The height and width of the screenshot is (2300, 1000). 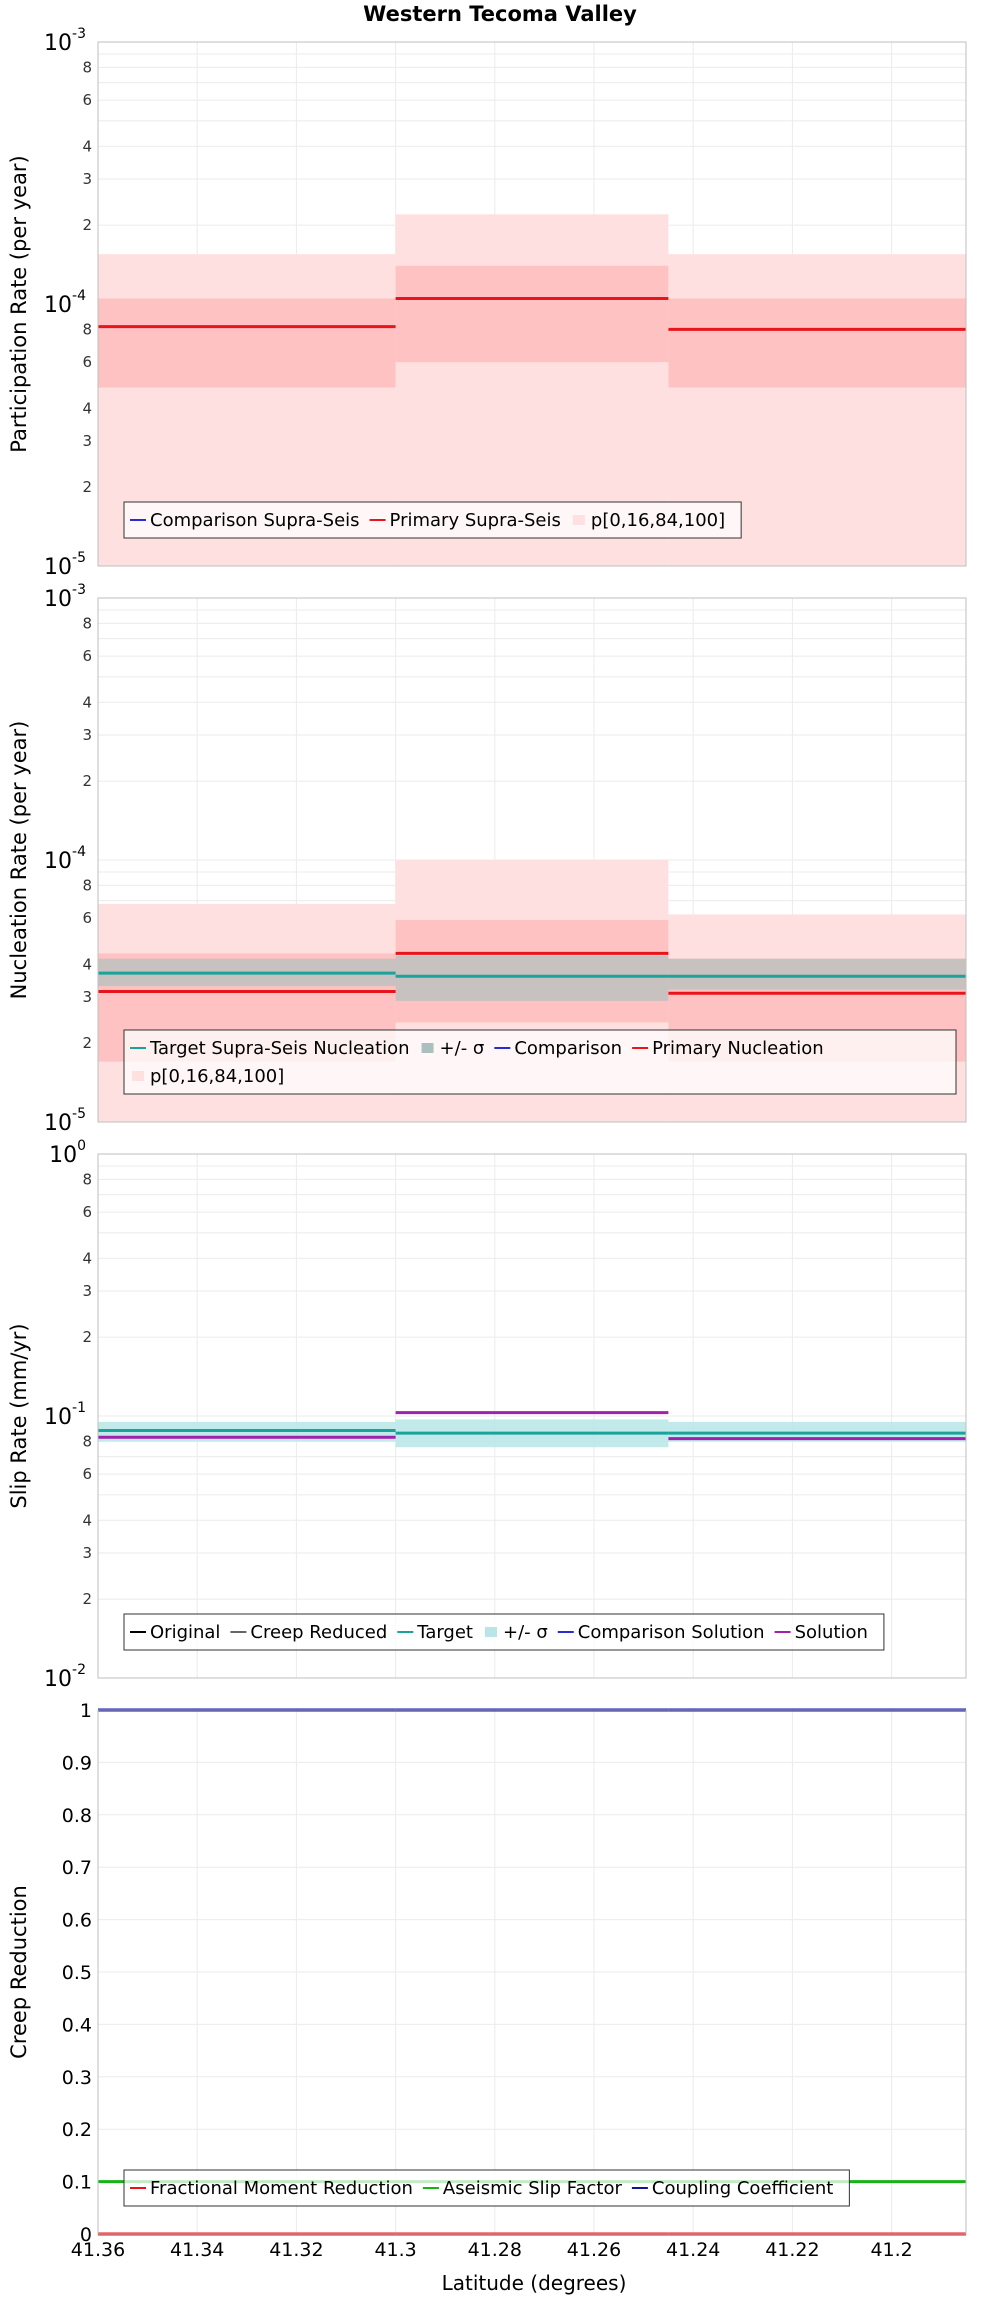 What do you see at coordinates (738, 1048) in the screenshot?
I see `legend-label: Primary Nucleation` at bounding box center [738, 1048].